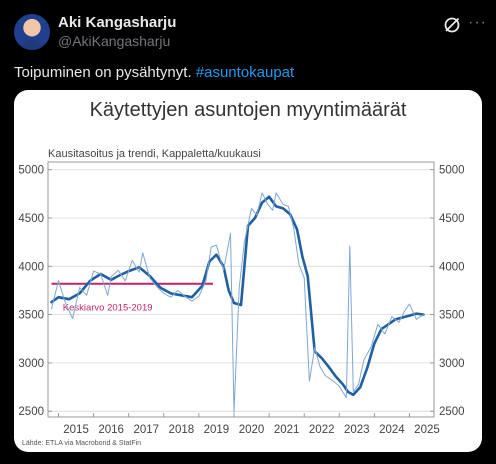 This screenshot has width=496, height=464. Describe the element at coordinates (452, 316) in the screenshot. I see `y-tick-label-right: 3500` at that location.